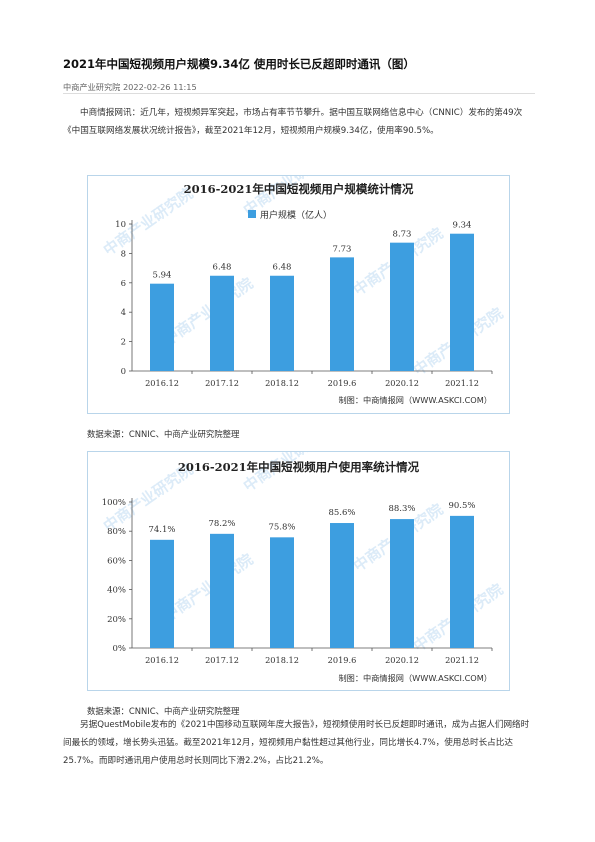 The height and width of the screenshot is (842, 595). Describe the element at coordinates (116, 532) in the screenshot. I see `y-tick-label: 80%` at that location.